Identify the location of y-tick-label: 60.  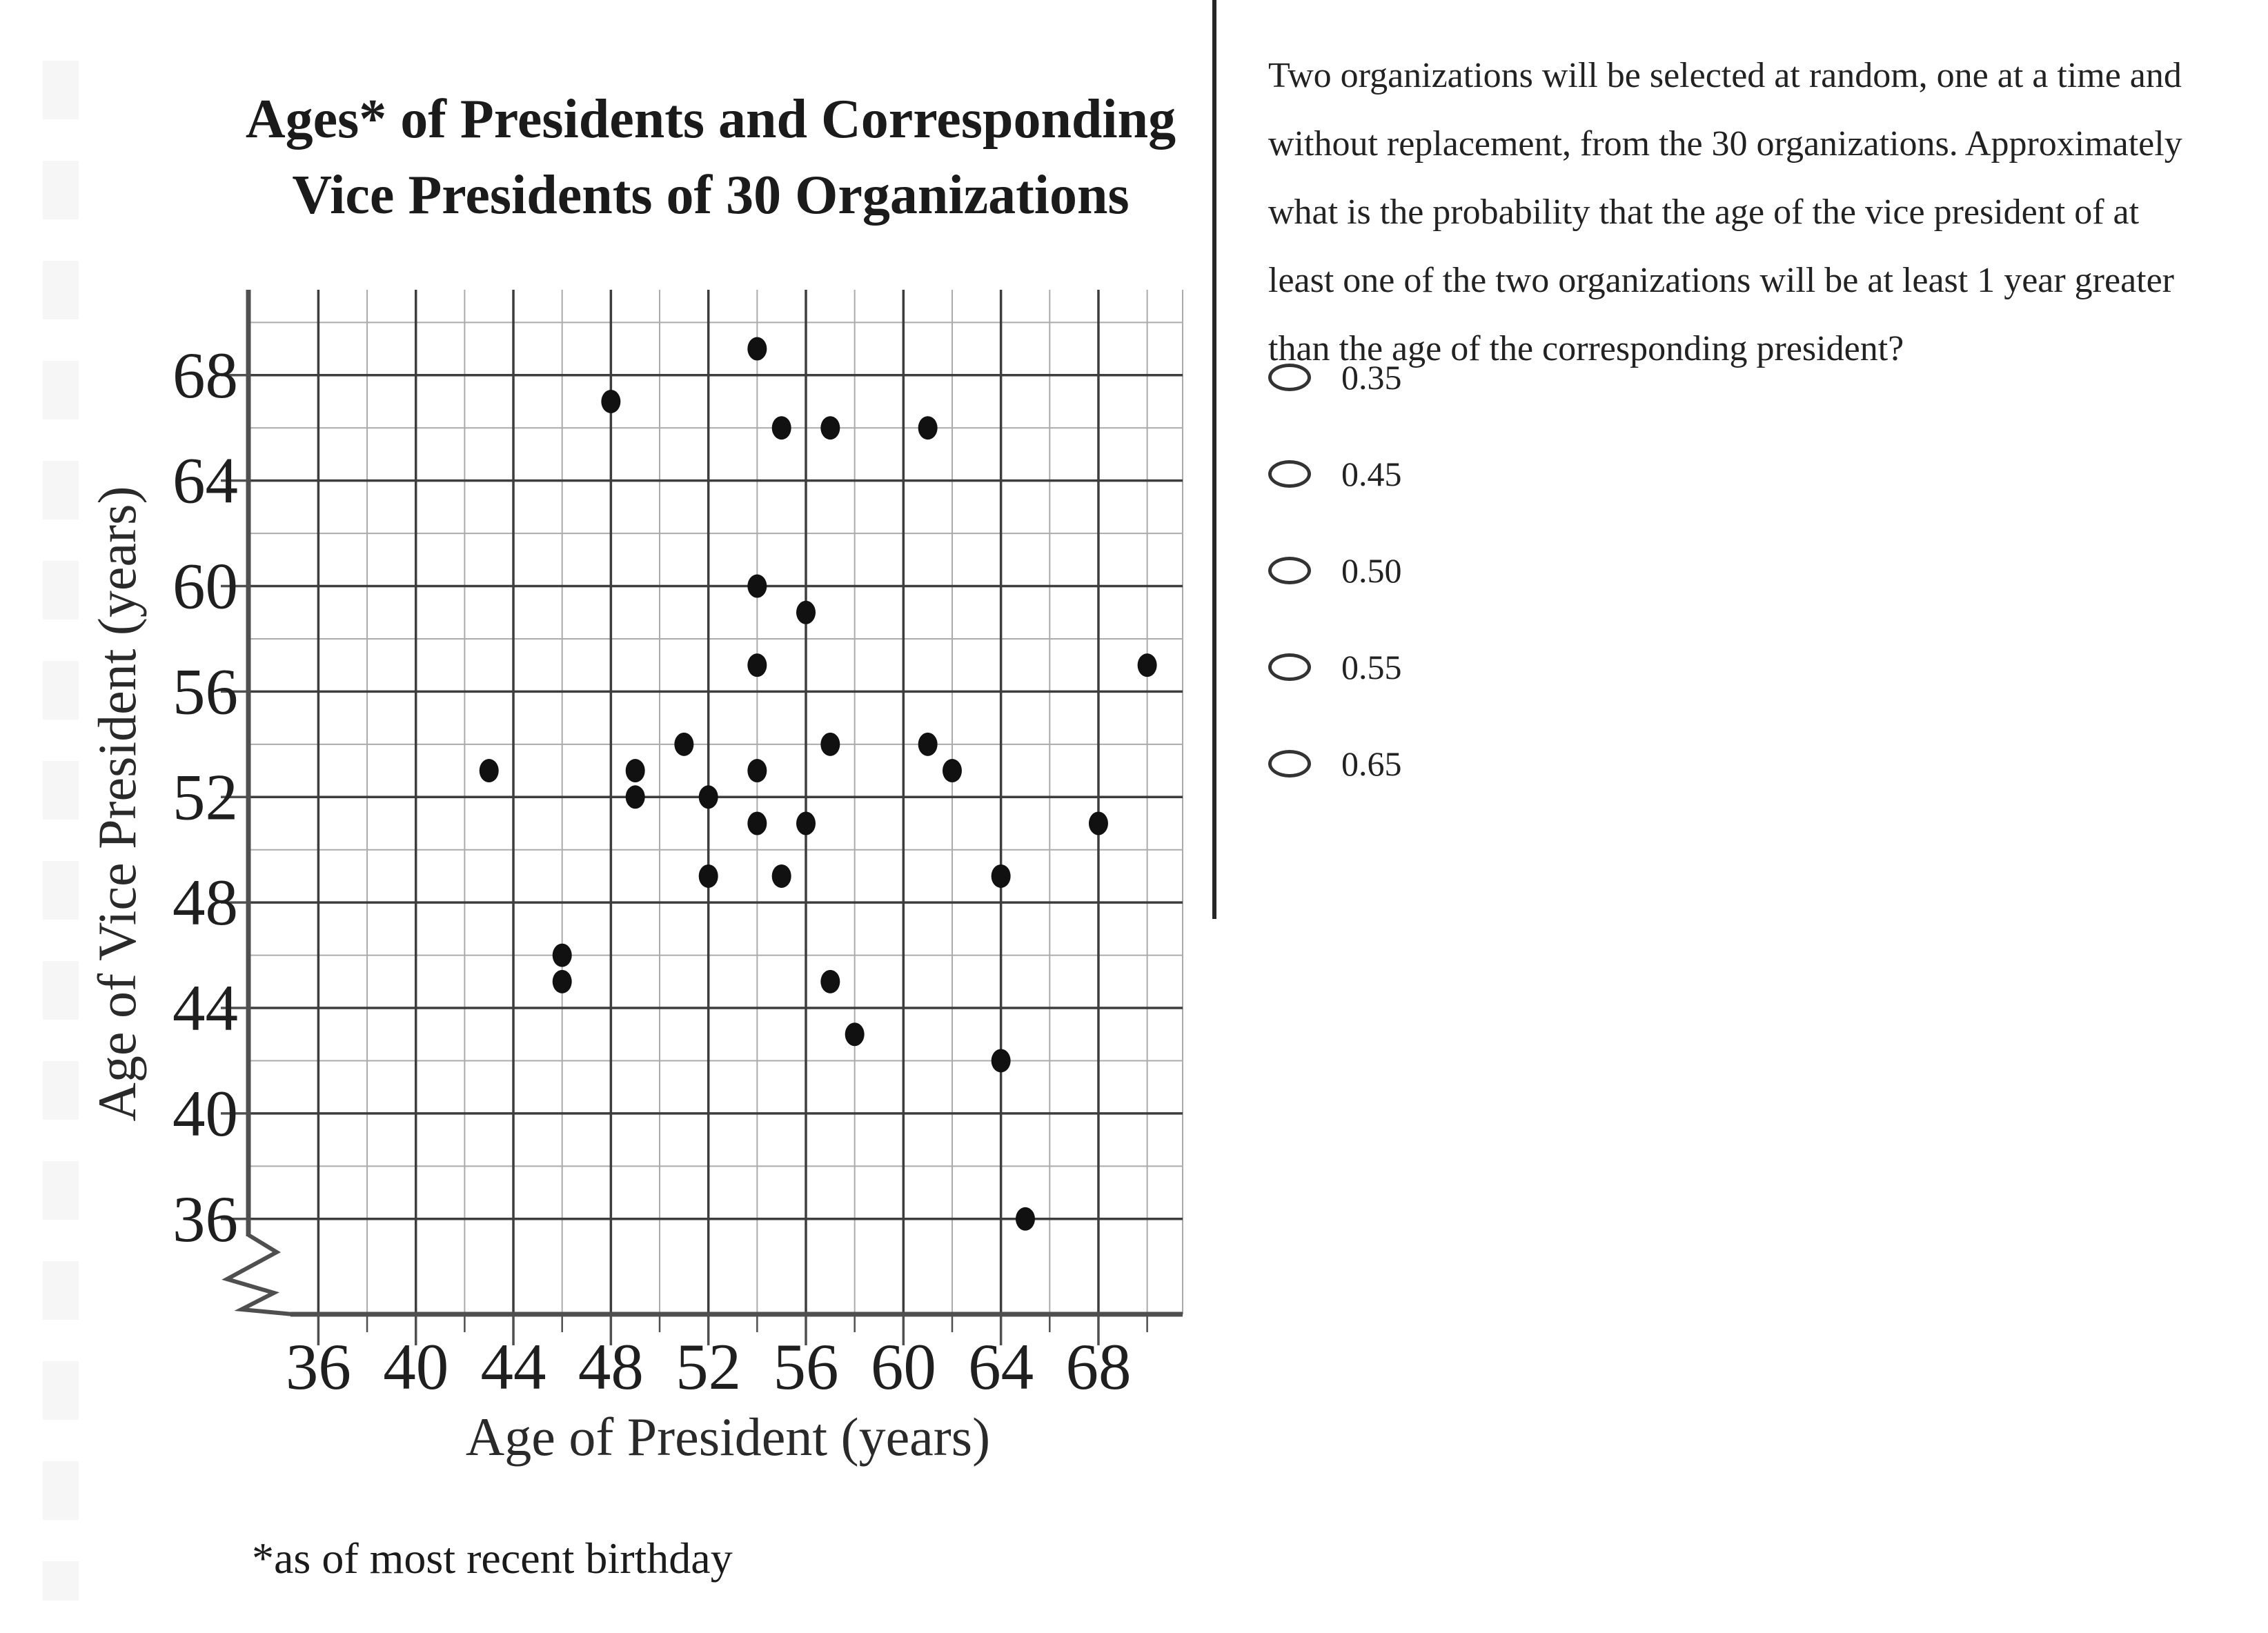
(205, 586).